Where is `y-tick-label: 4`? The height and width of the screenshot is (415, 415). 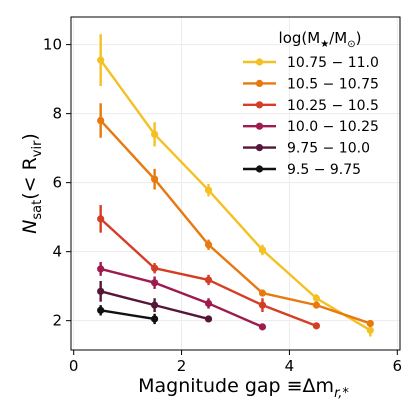 y-tick-label: 4 is located at coordinates (57, 252).